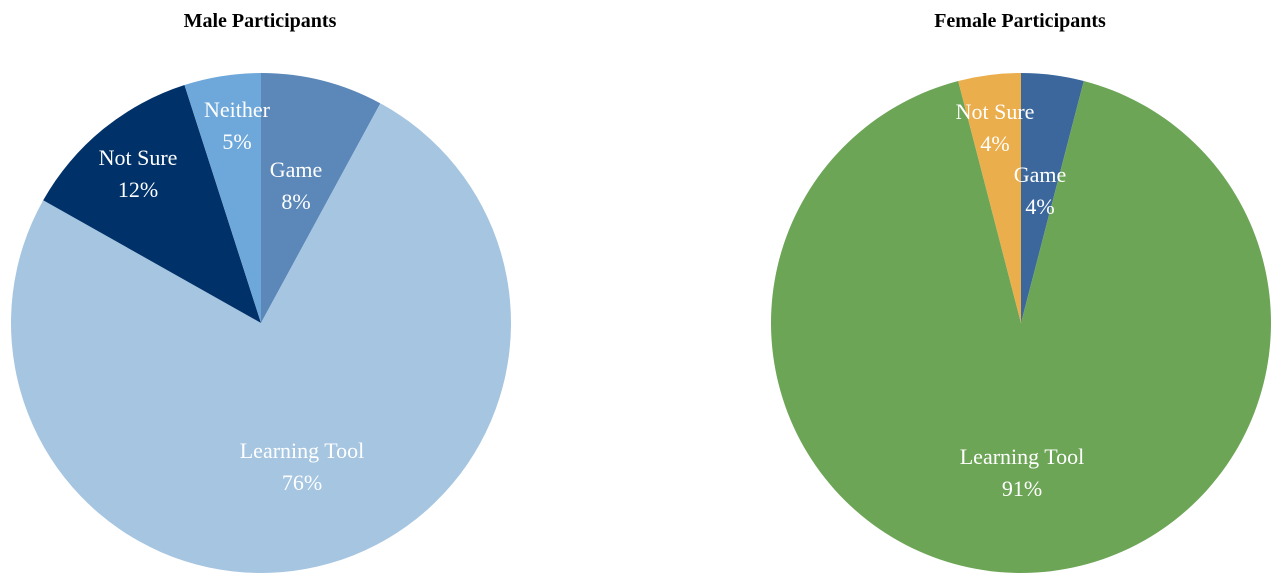 This screenshot has height=573, width=1272. Describe the element at coordinates (989, 198) in the screenshot. I see `female-slice-not-sure` at that location.